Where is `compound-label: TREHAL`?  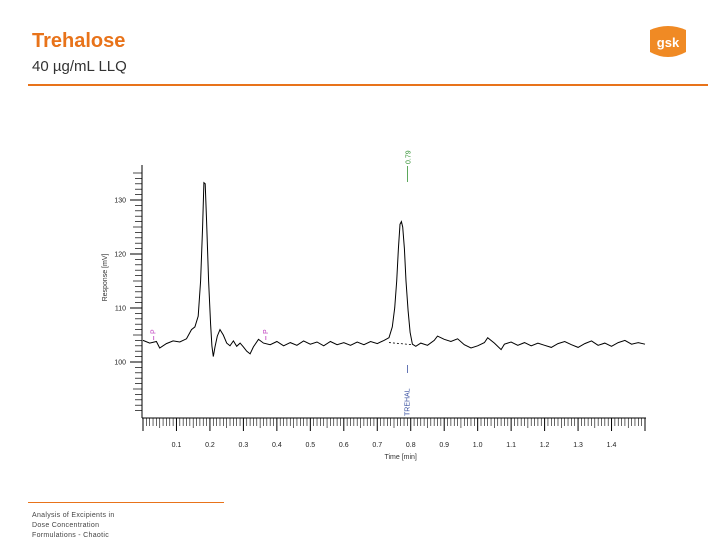 compound-label: TREHAL is located at coordinates (407, 402).